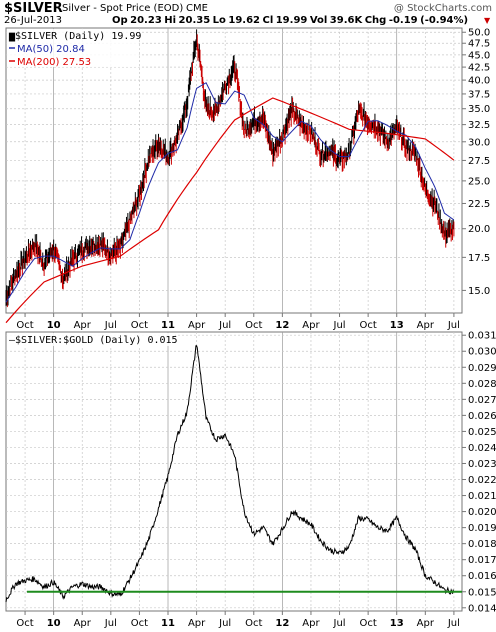 The image size is (496, 632). What do you see at coordinates (54, 62) in the screenshot?
I see `legend-ma200: MA(200) 27.53` at bounding box center [54, 62].